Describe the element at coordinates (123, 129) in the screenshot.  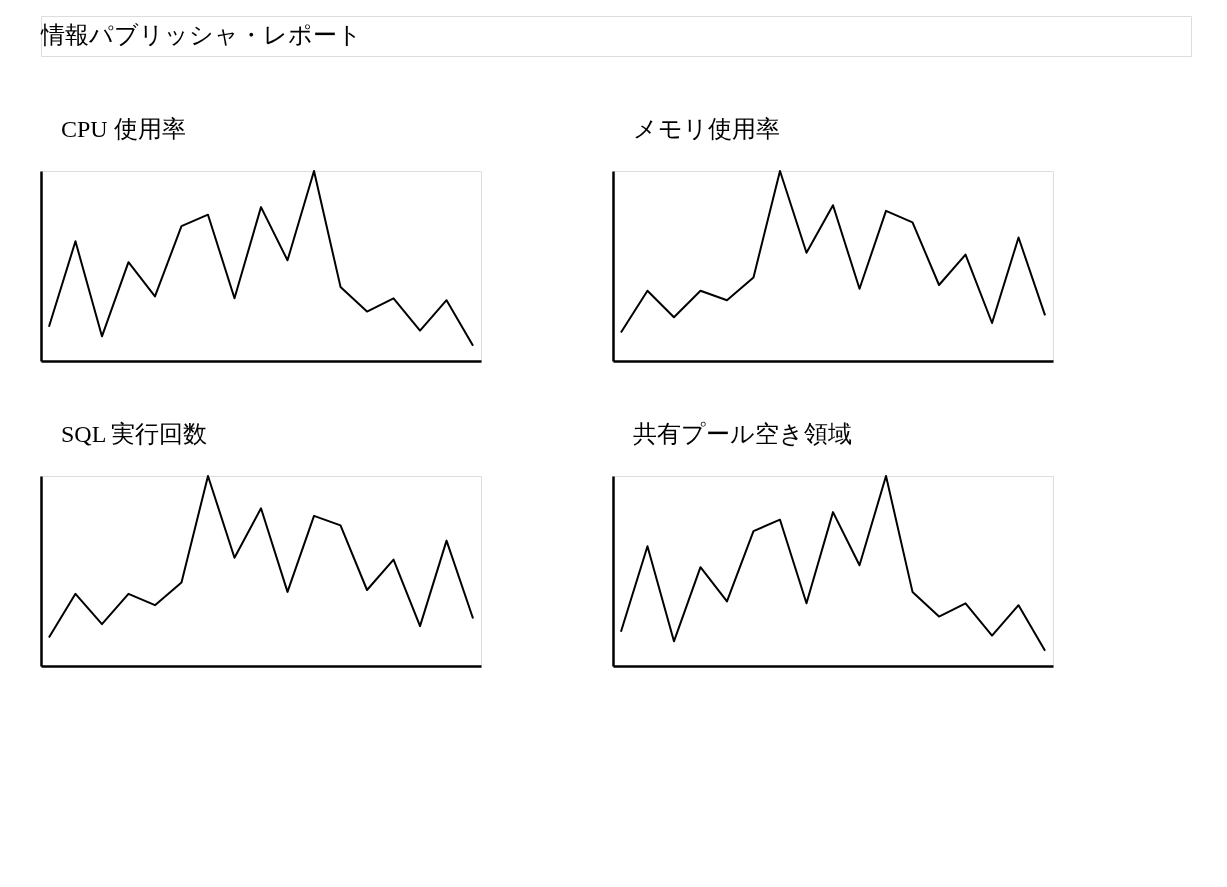
I see `chart-title: CPU 使用率` at that location.